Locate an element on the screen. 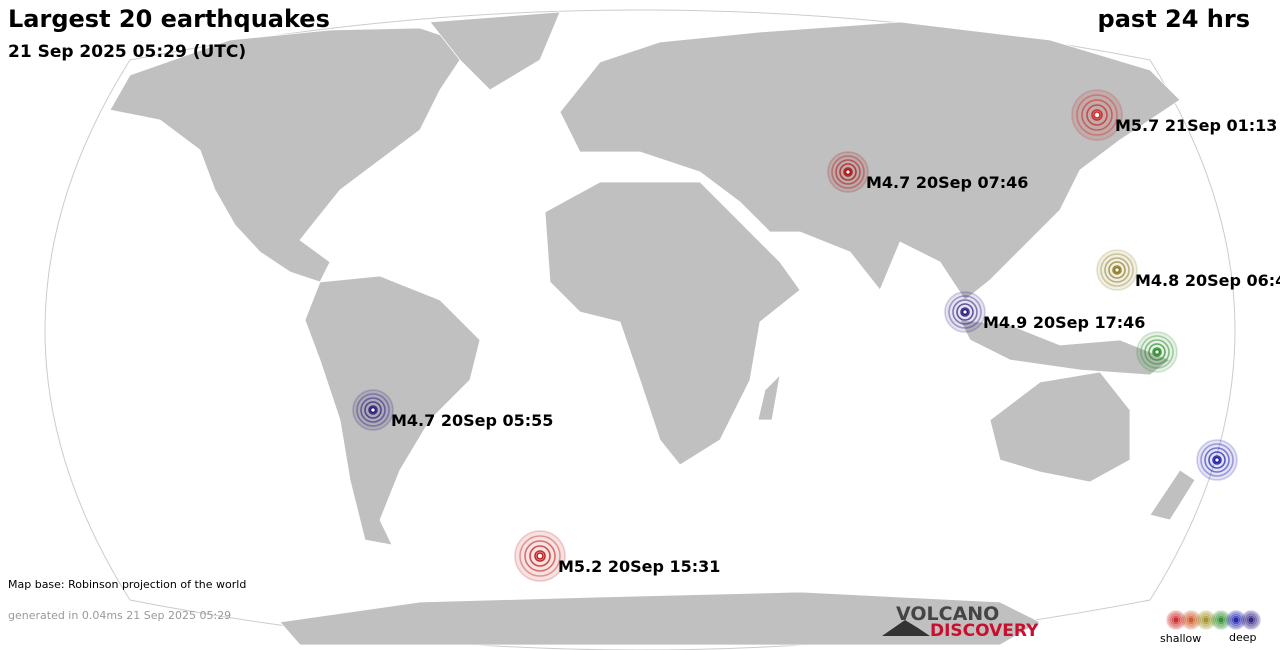  southeast-asia-islands is located at coordinates (1065, 347).